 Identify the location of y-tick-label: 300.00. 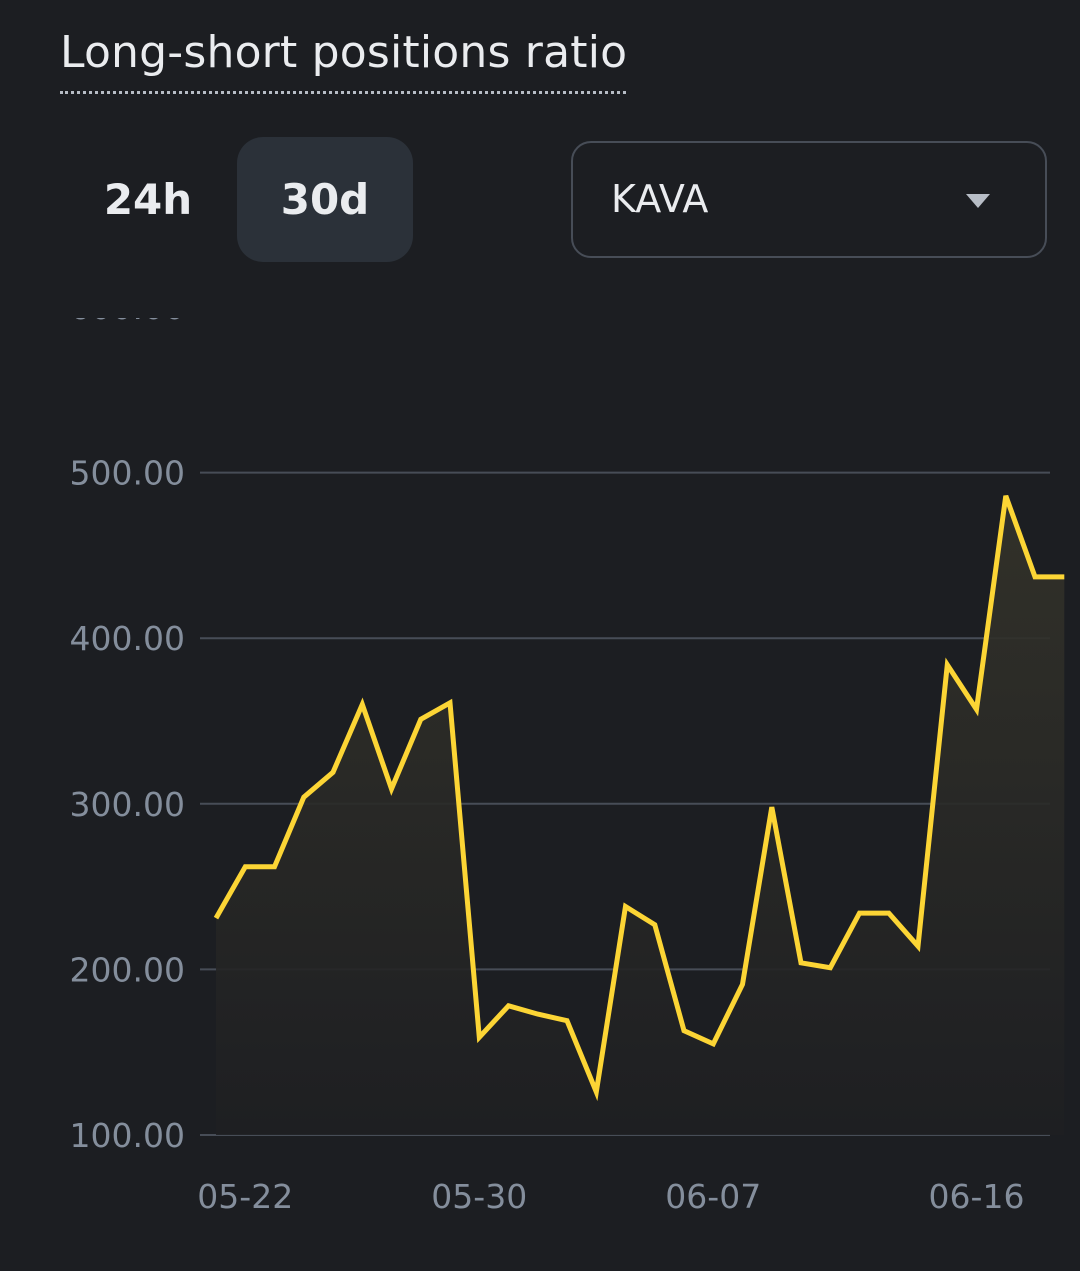
(127, 804).